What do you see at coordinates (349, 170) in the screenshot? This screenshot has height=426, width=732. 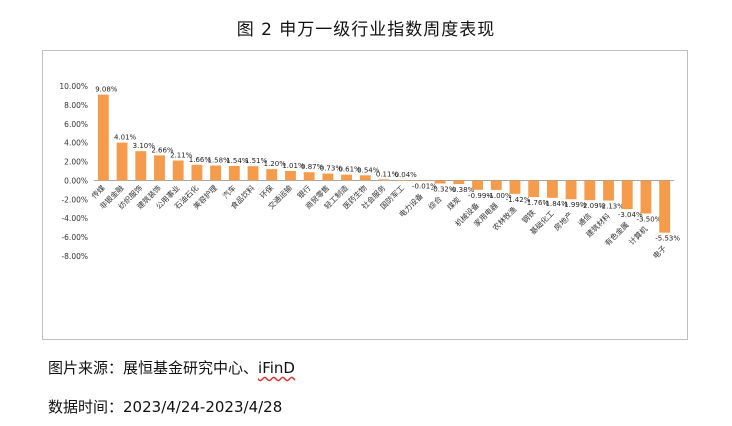 I see `data-label: 0.61%` at bounding box center [349, 170].